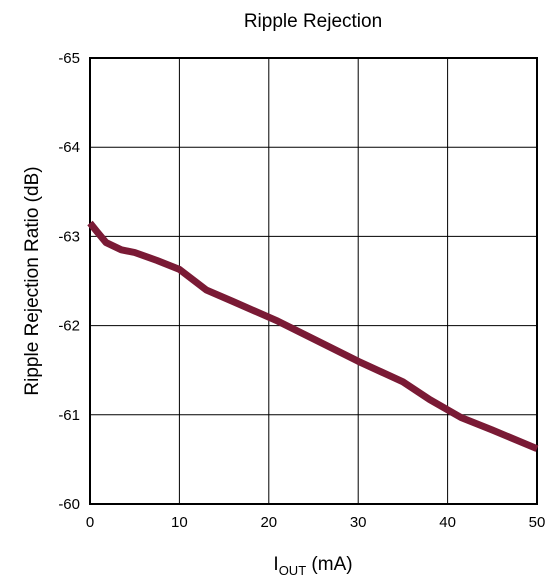 This screenshot has width=558, height=582. Describe the element at coordinates (69, 58) in the screenshot. I see `y-tick-label: -65` at that location.